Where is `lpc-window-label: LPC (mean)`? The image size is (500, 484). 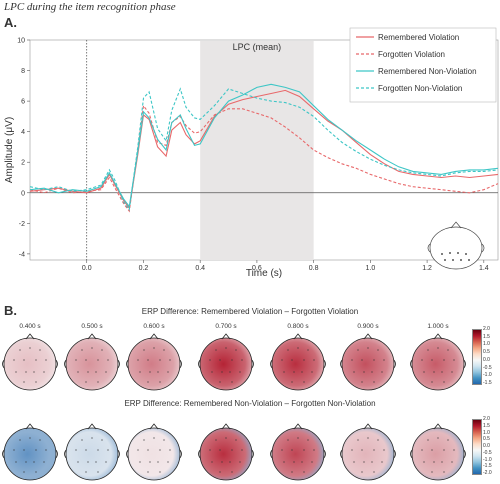
lpc-window-label: LPC (mean) is located at coordinates (257, 47).